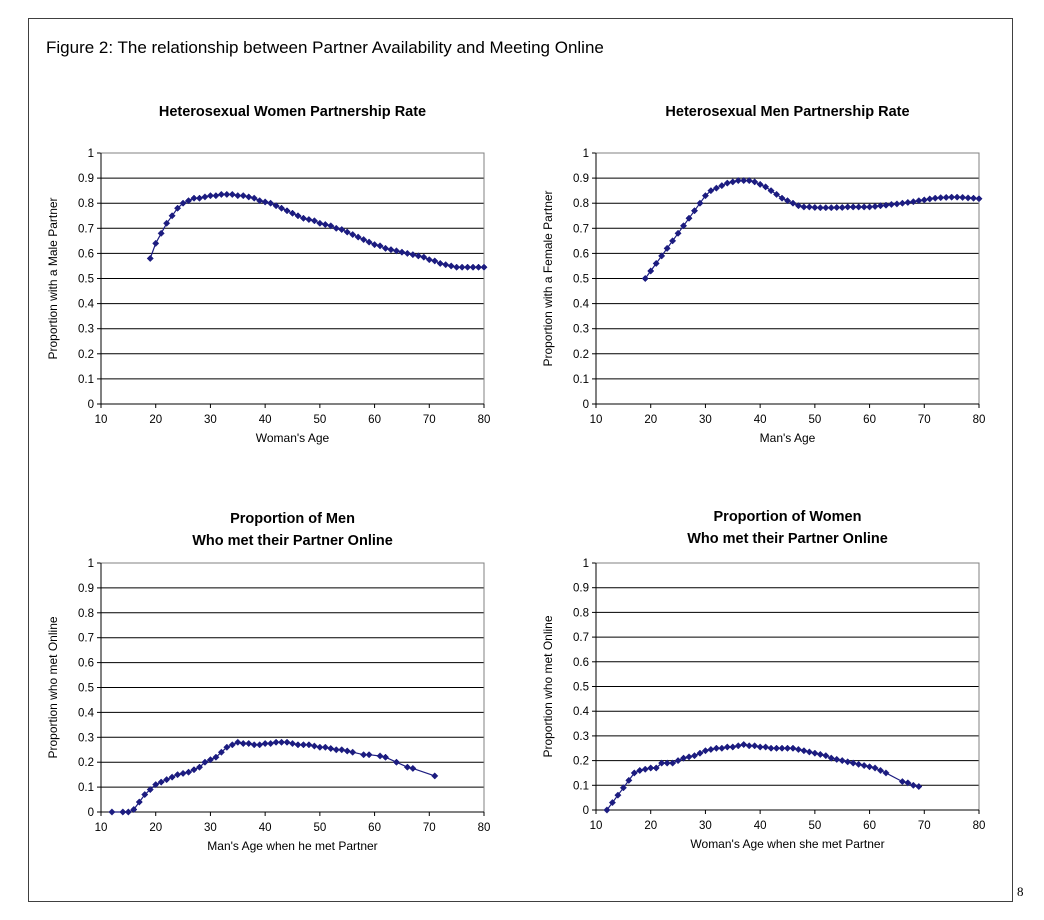  I want to click on y-axis-label: Proportion who met Online, so click(53, 687).